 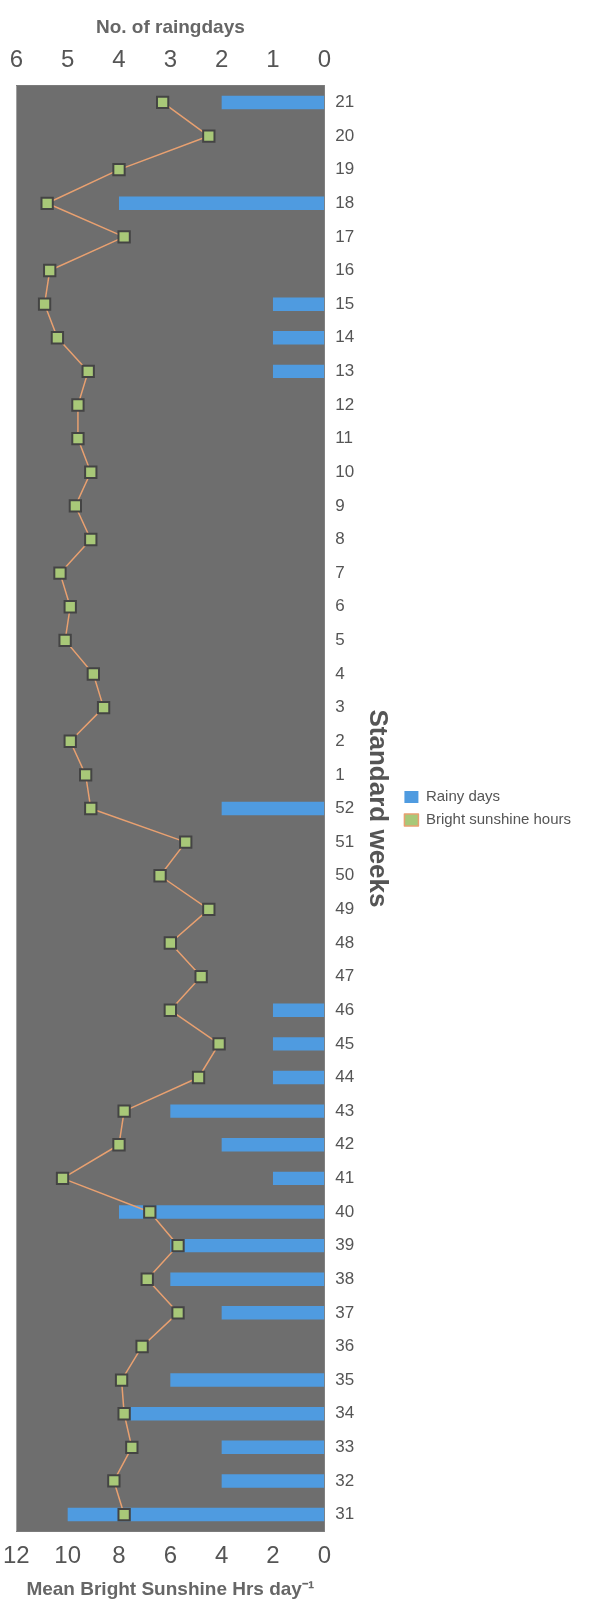 I want to click on y-tick-label: 46, so click(x=345, y=1009).